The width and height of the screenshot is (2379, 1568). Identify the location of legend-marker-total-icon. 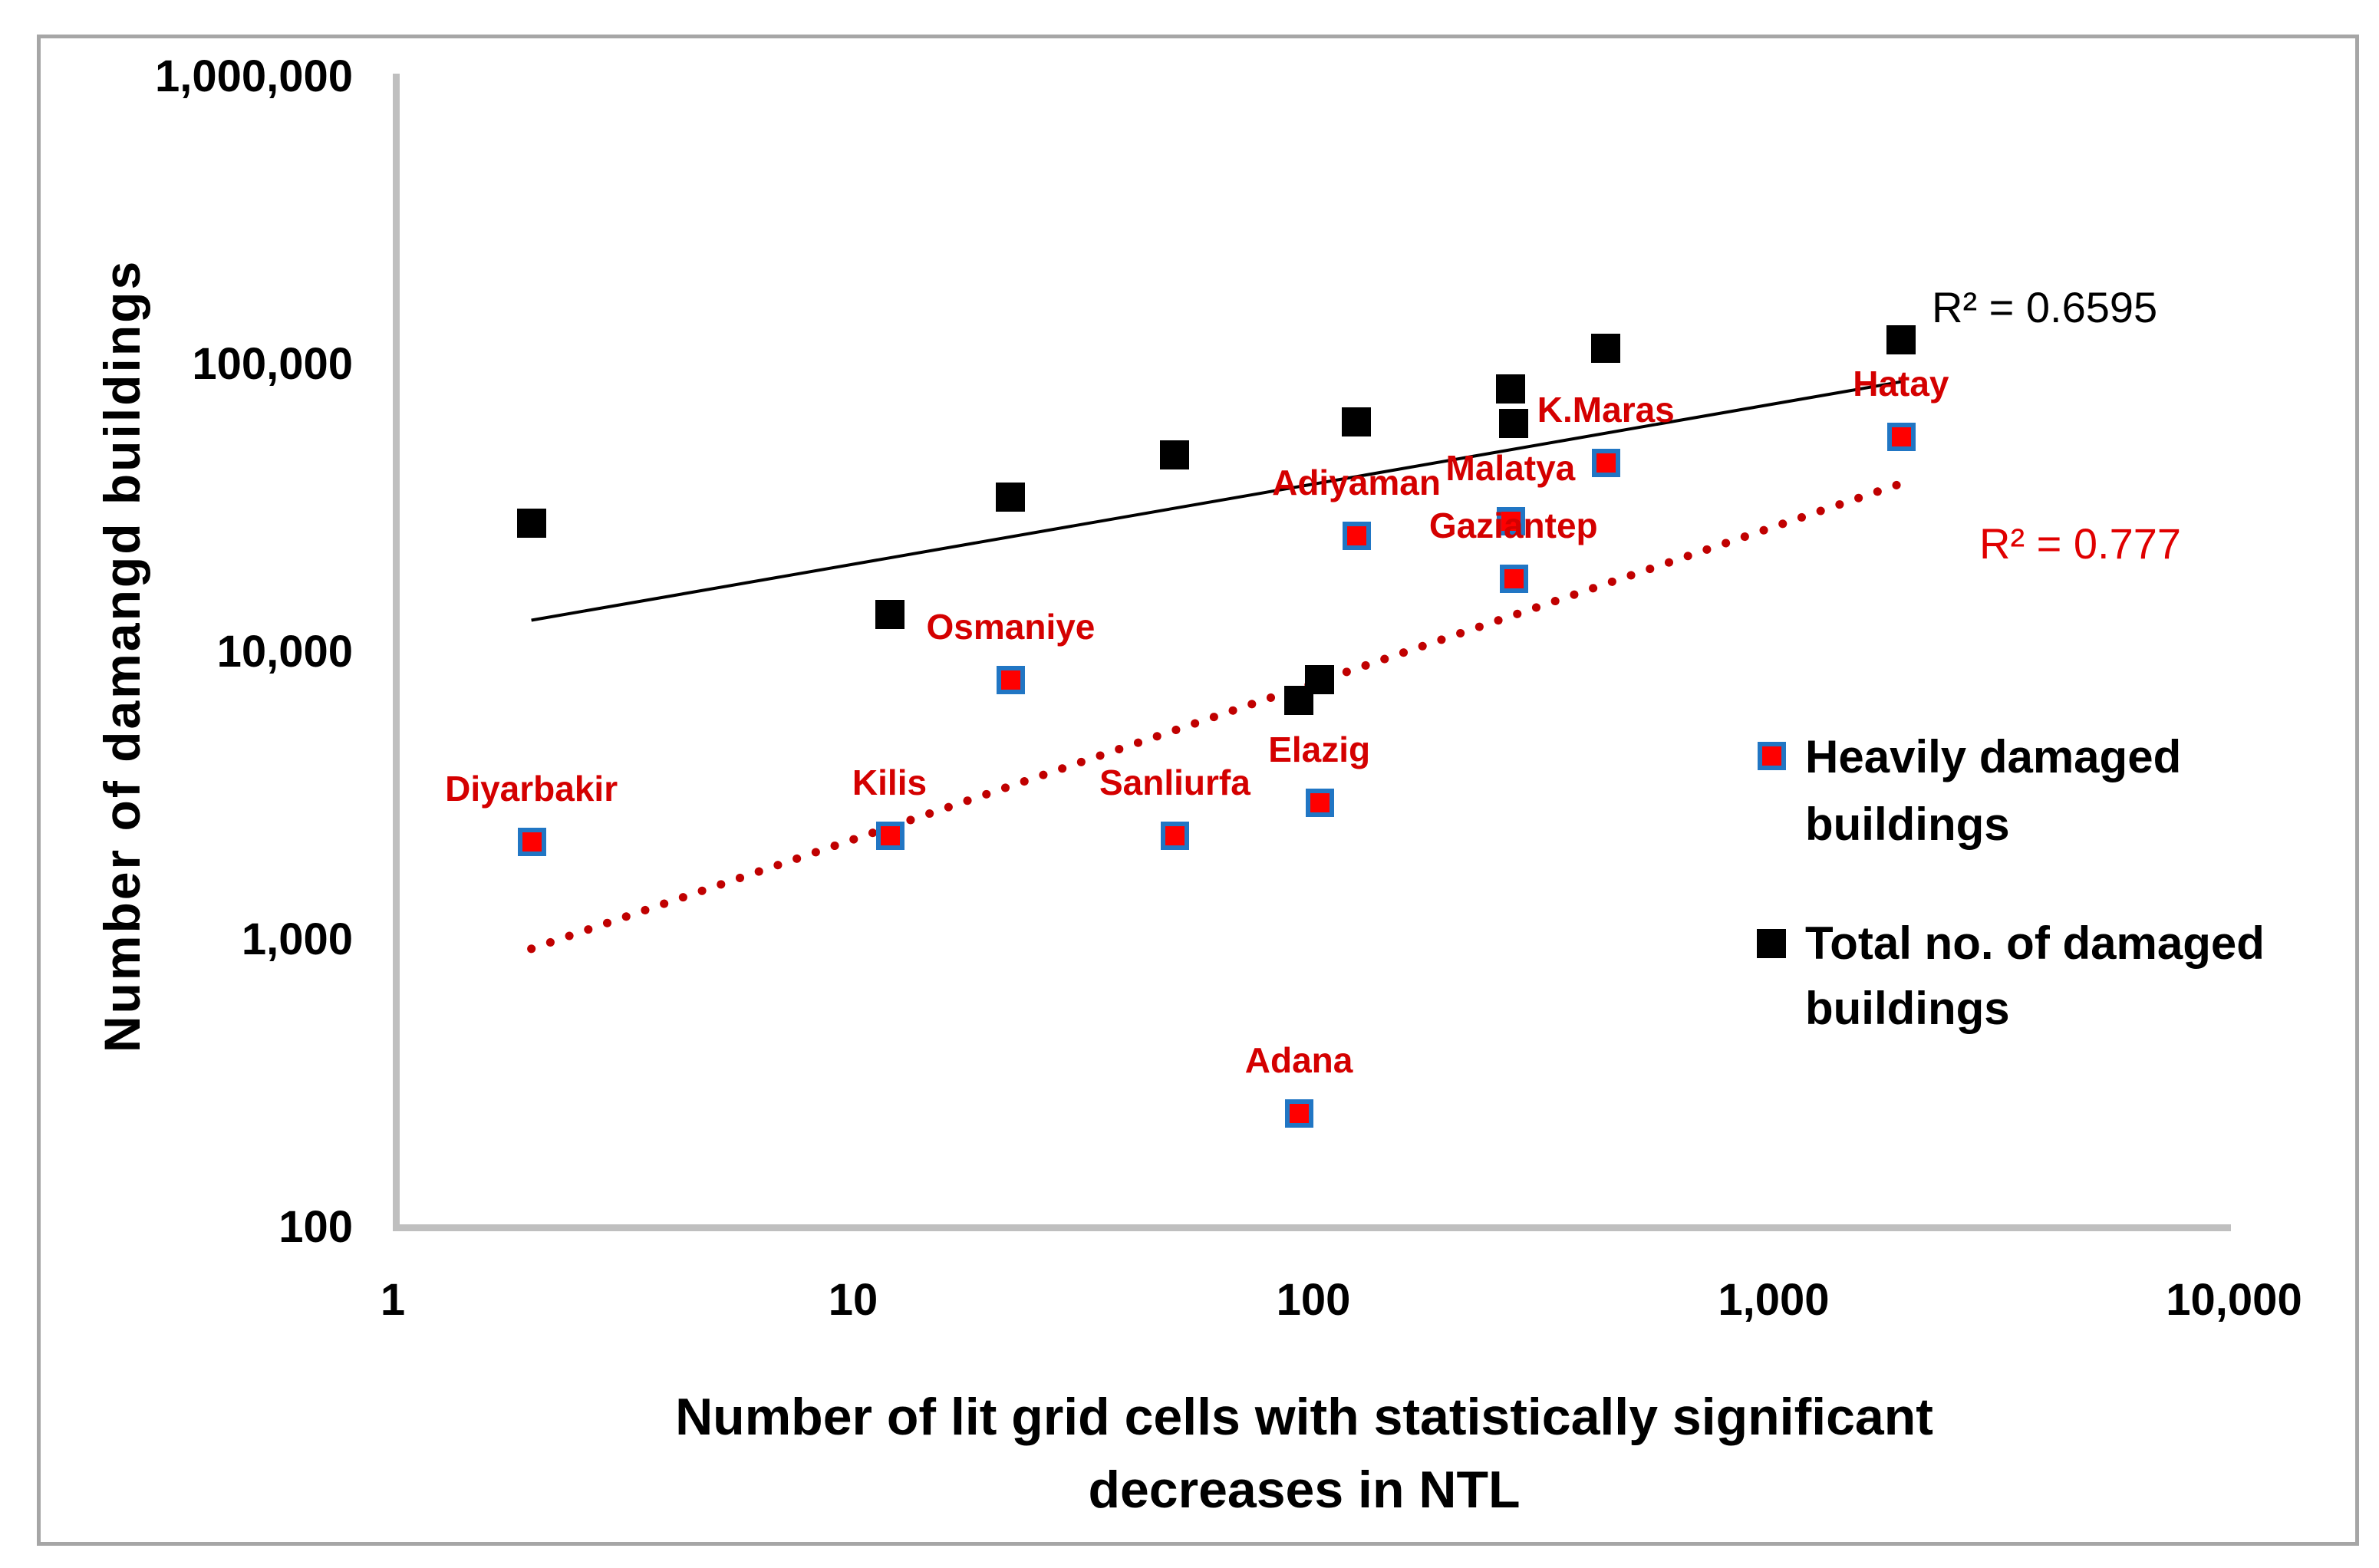
(1771, 943).